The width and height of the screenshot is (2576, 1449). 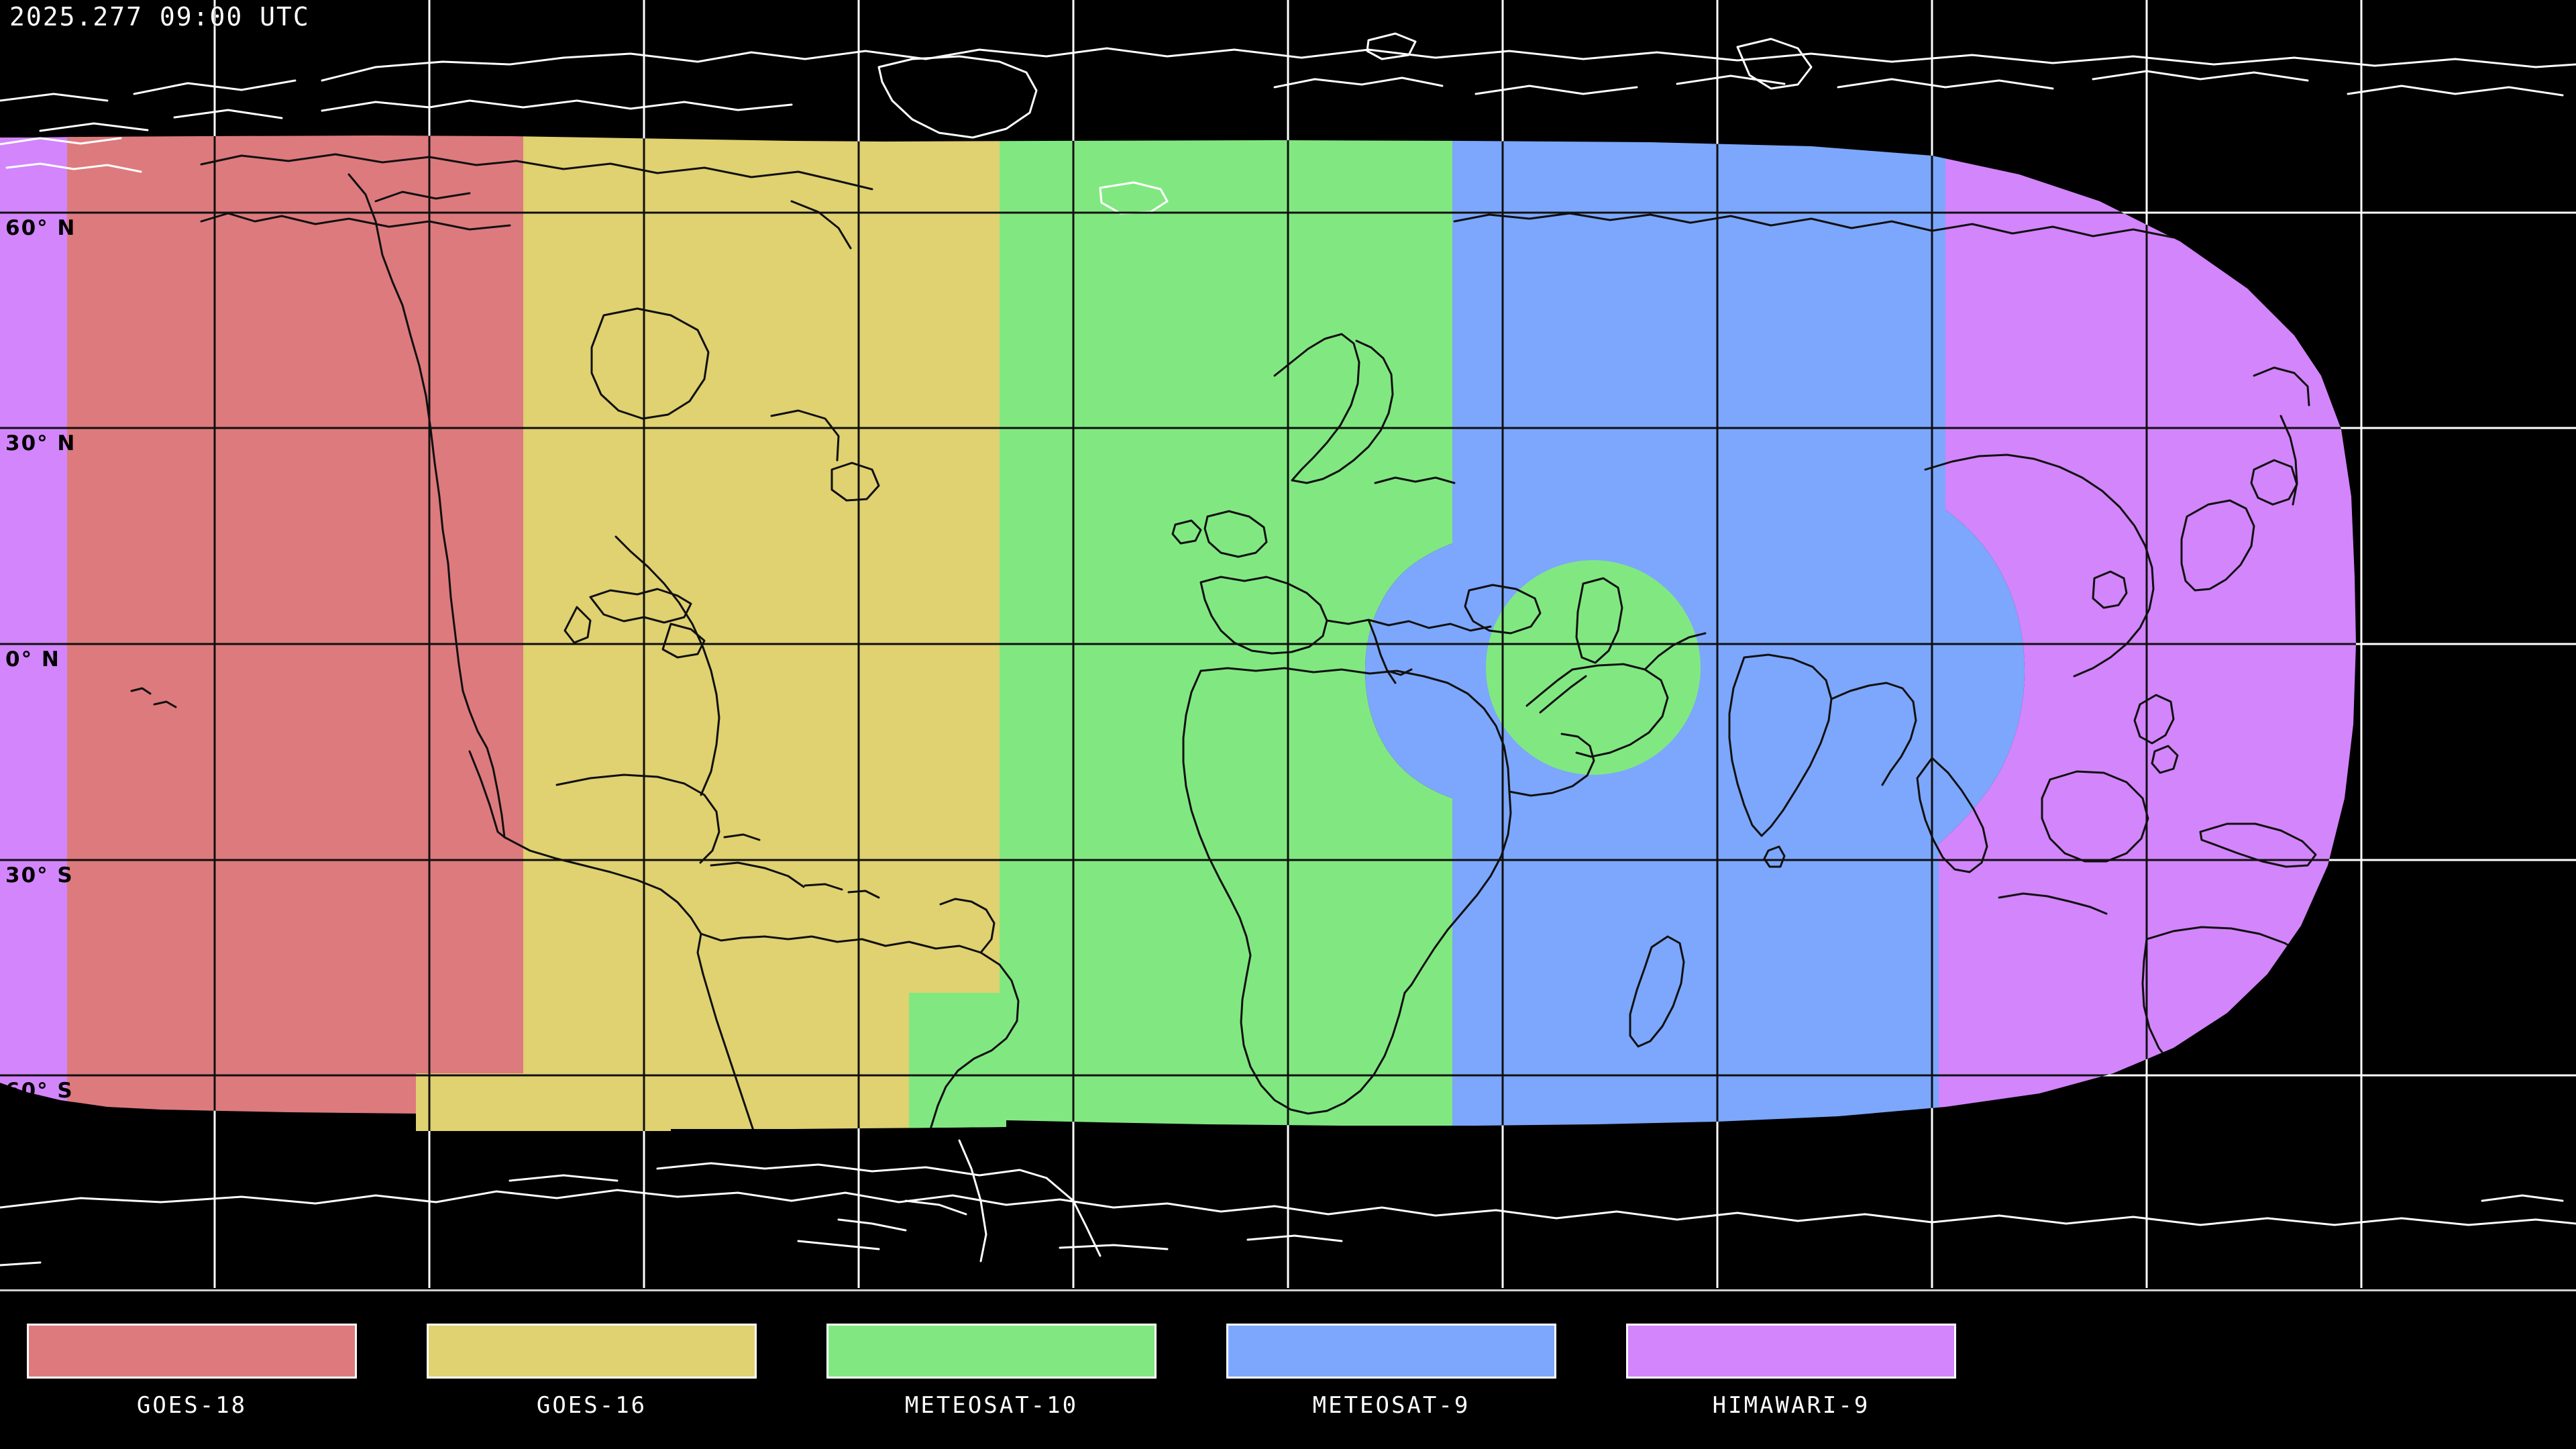 I want to click on lat-label-0n: 0° N, so click(x=32, y=659).